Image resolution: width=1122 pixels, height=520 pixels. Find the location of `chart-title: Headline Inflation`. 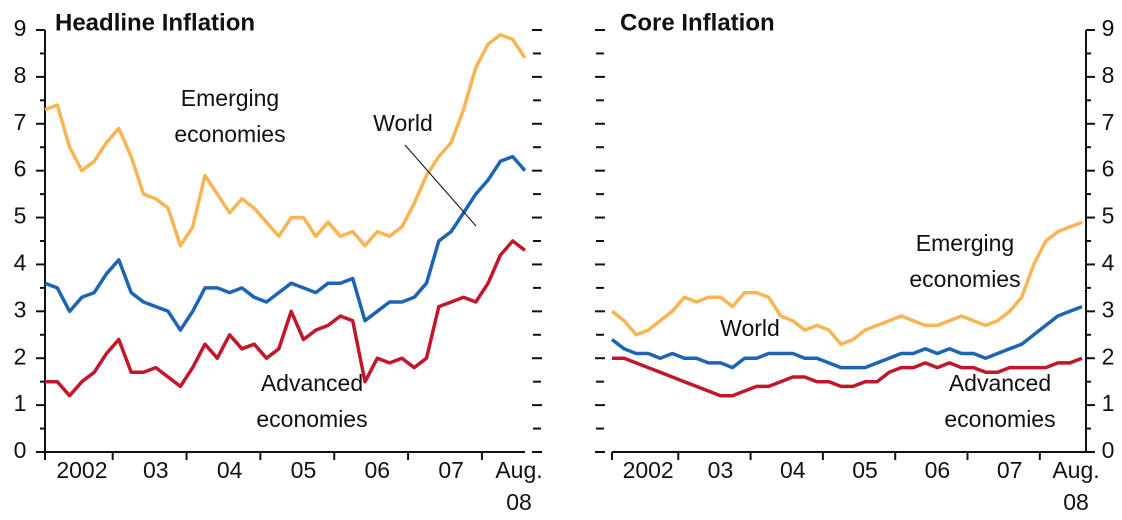

chart-title: Headline Inflation is located at coordinates (155, 22).